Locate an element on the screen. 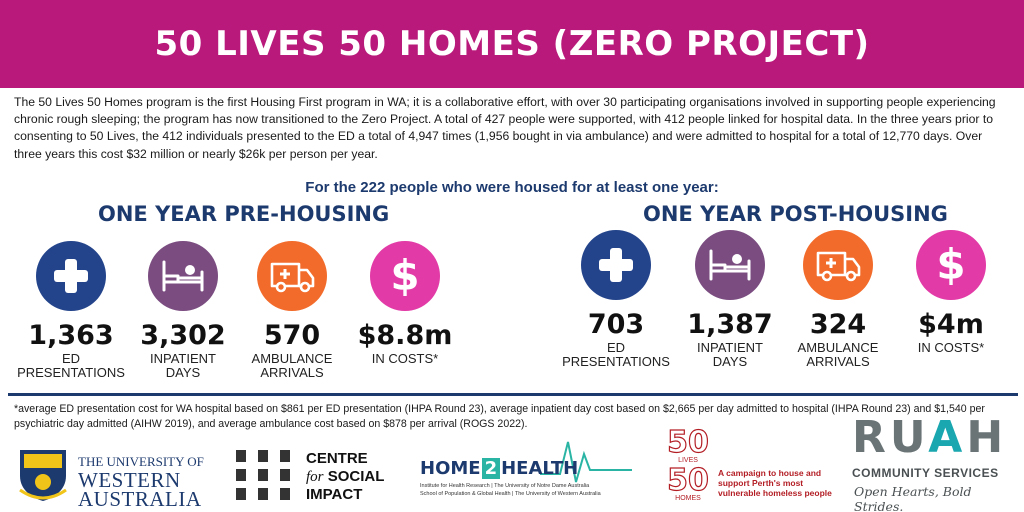  post-ambulance-stat: 324 AMBULANCE ARRIVALS is located at coordinates (838, 299).